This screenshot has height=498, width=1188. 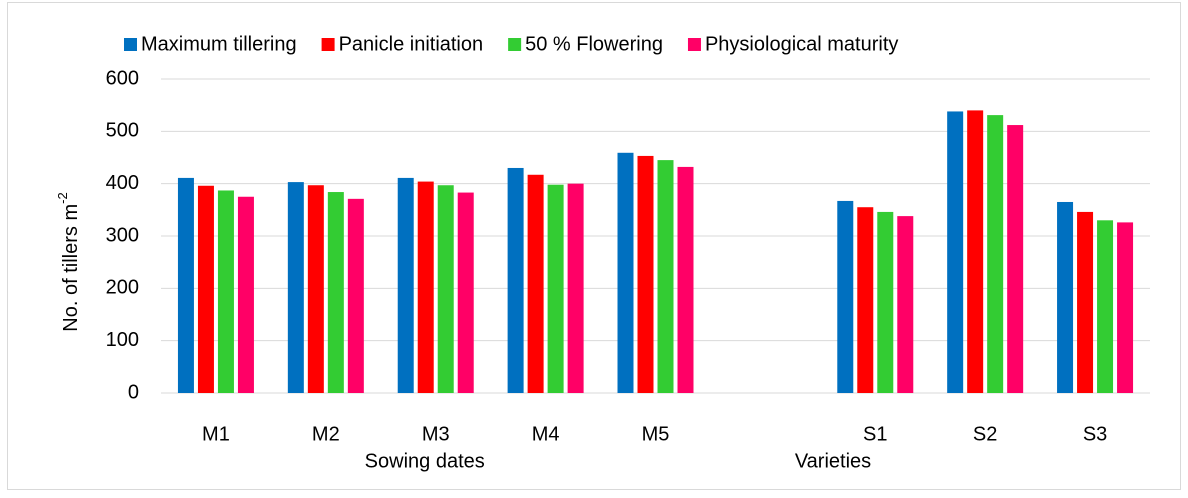 What do you see at coordinates (122, 235) in the screenshot?
I see `y-tick-label: 300` at bounding box center [122, 235].